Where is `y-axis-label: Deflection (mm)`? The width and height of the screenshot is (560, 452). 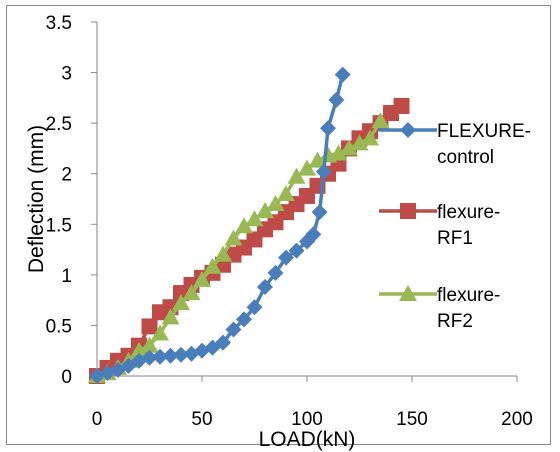 y-axis-label: Deflection (mm) is located at coordinates (36, 199).